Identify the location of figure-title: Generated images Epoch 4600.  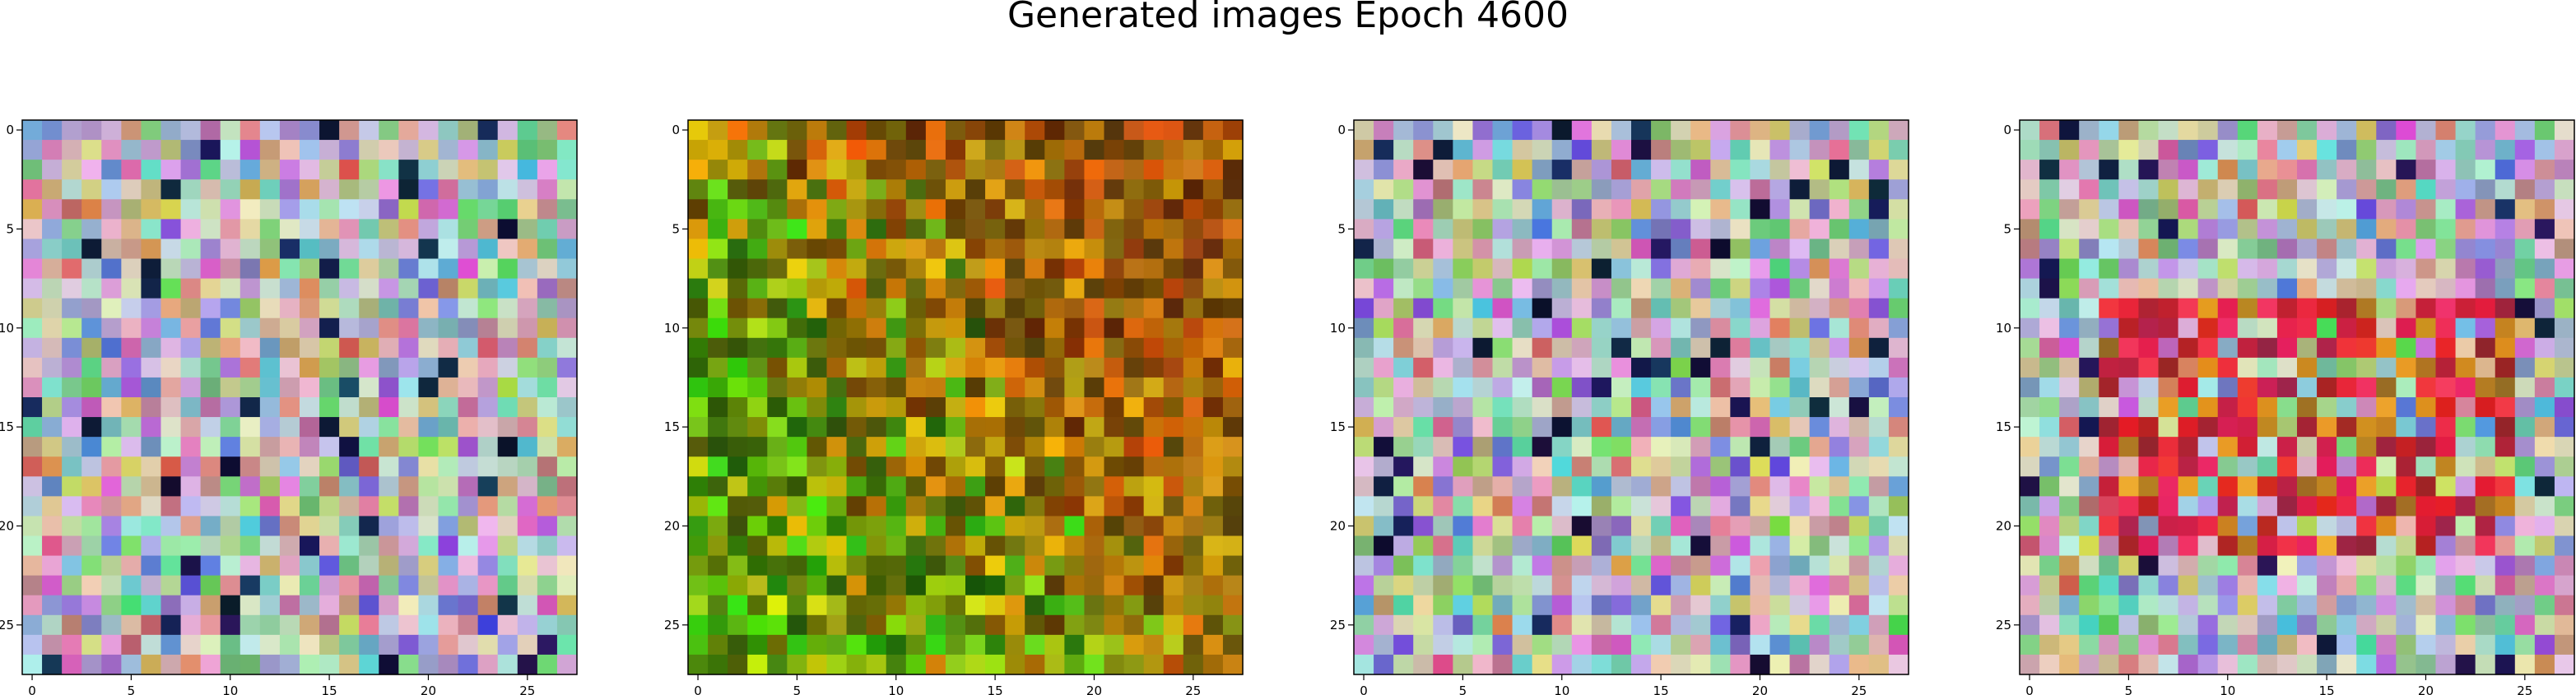
(1288, 18).